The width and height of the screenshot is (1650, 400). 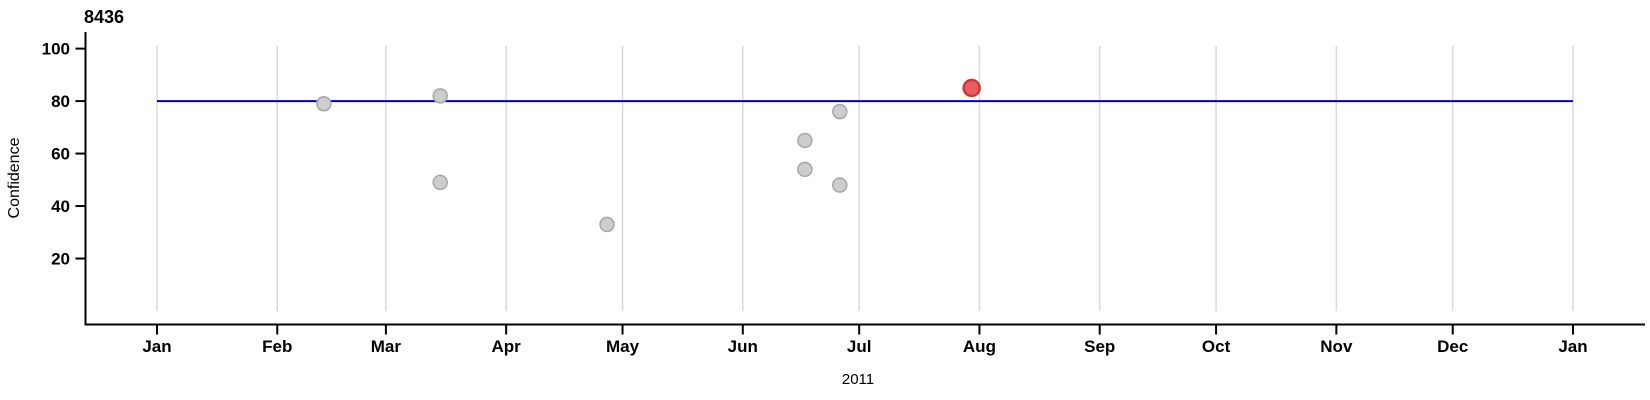 What do you see at coordinates (60, 154) in the screenshot?
I see `y-tick-label: 60` at bounding box center [60, 154].